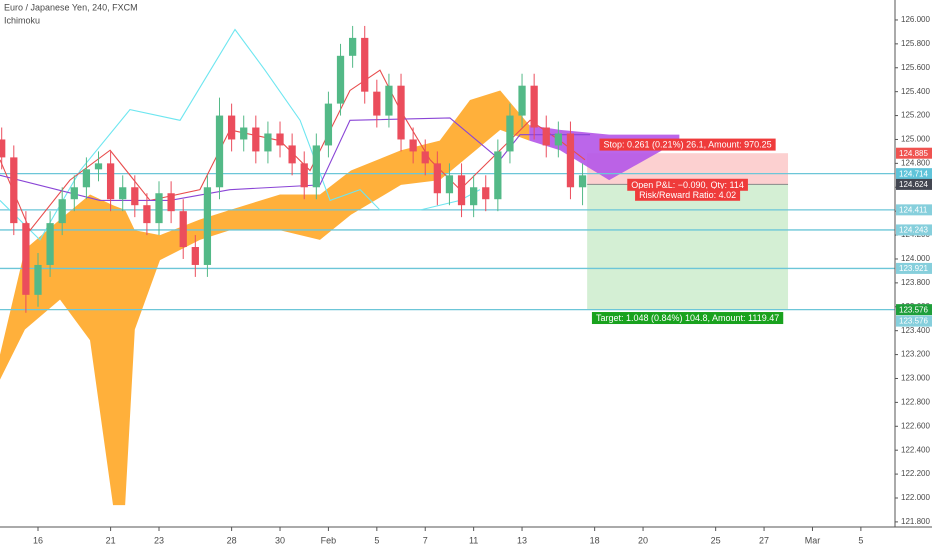 This screenshot has width=932, height=550. I want to click on y-tick-label: 123.800, so click(915, 282).